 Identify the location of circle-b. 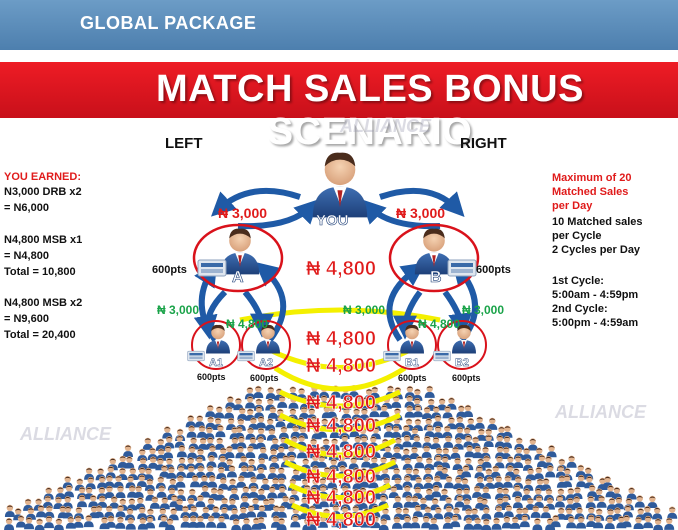
(434, 258).